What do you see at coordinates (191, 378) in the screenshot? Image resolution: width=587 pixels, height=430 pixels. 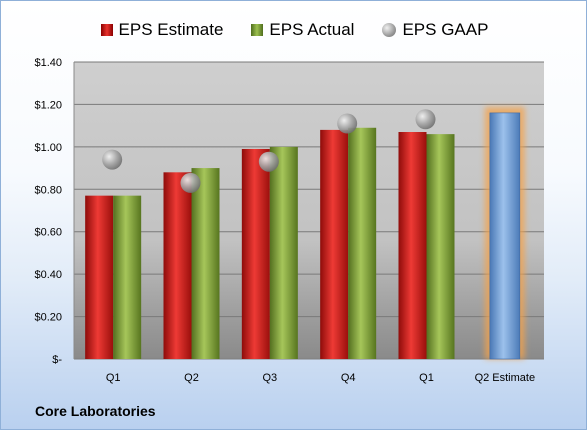 I see `x-tick-label: Q2` at bounding box center [191, 378].